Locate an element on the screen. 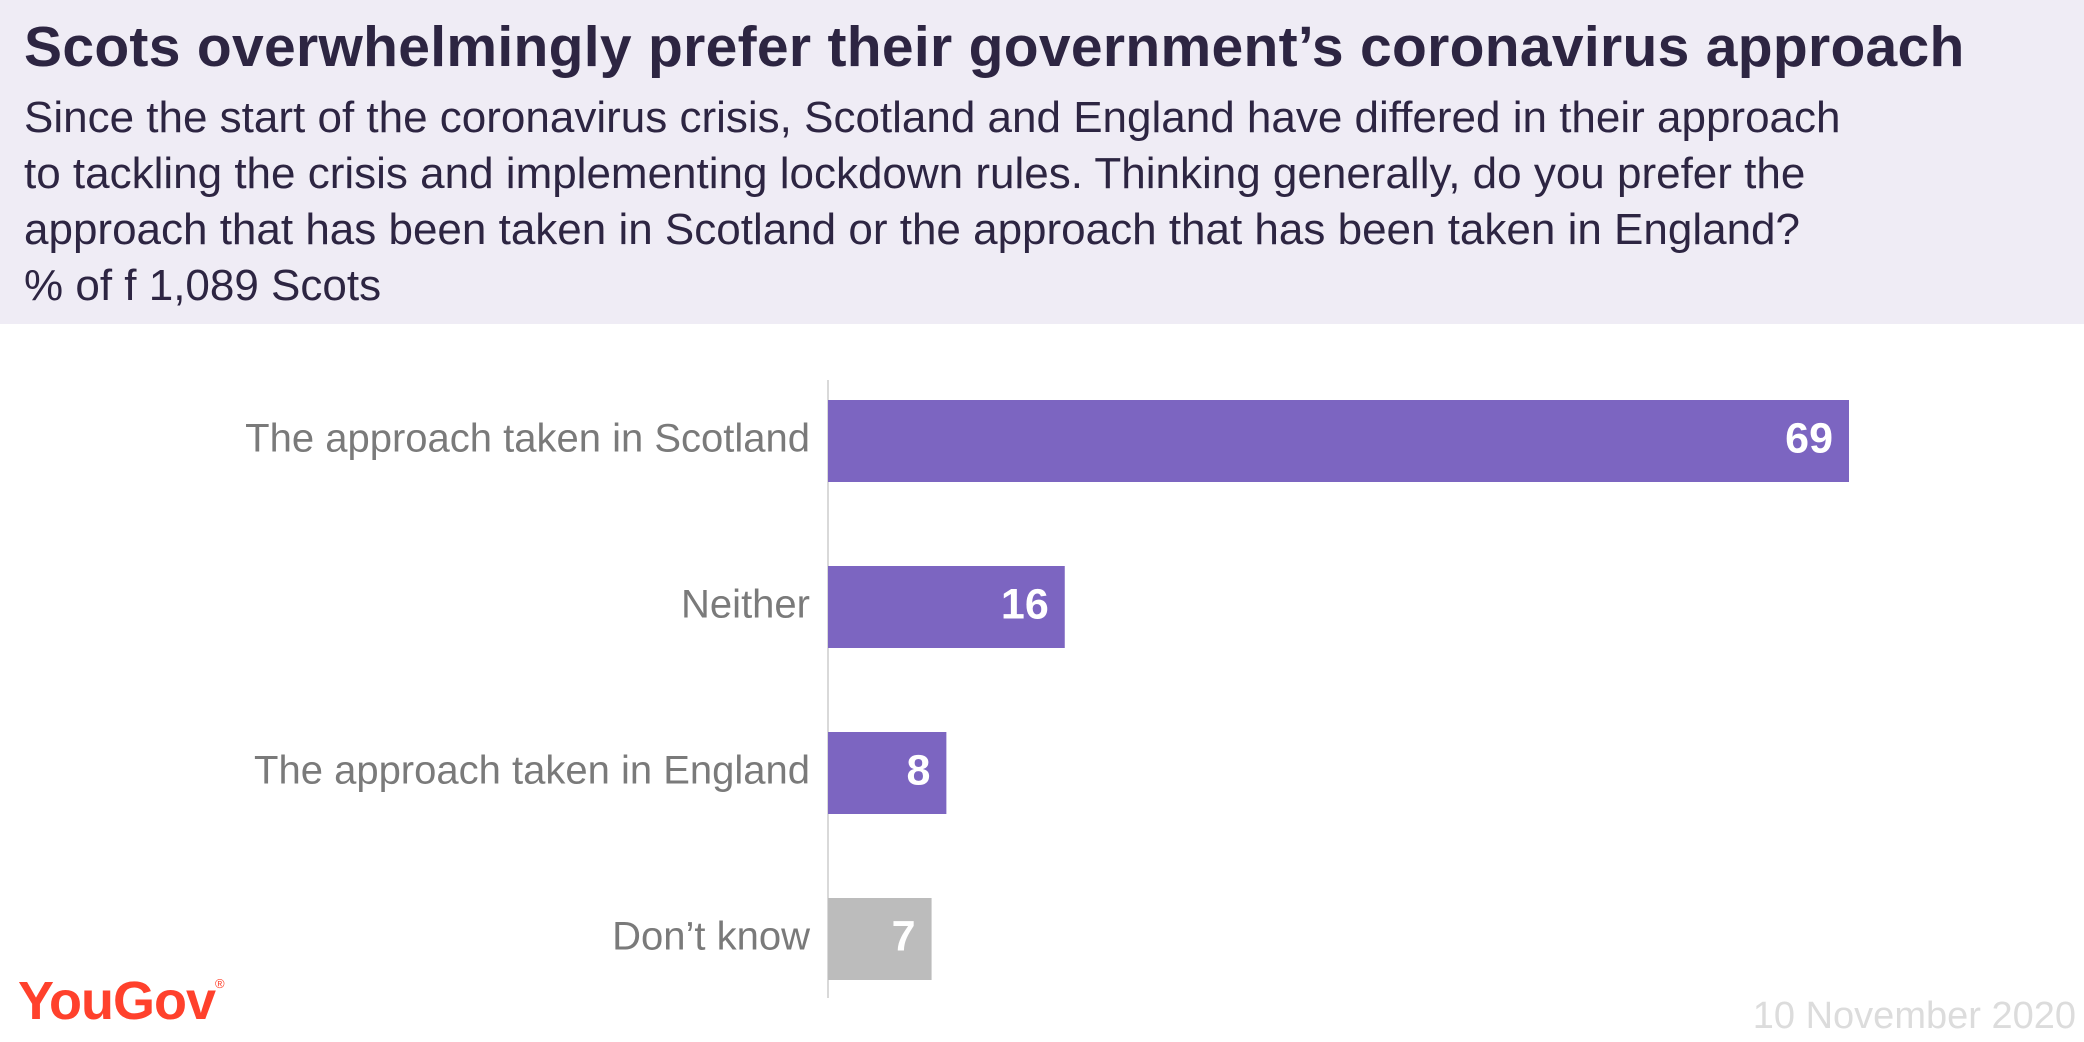  category-label: Don’t know is located at coordinates (711, 937).